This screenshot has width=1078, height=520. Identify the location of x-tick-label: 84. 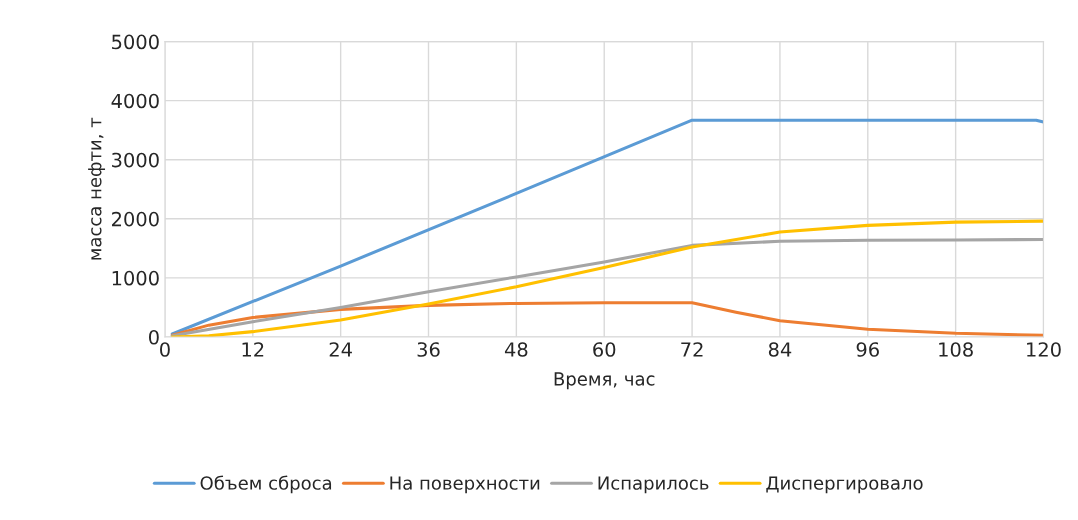
(780, 349).